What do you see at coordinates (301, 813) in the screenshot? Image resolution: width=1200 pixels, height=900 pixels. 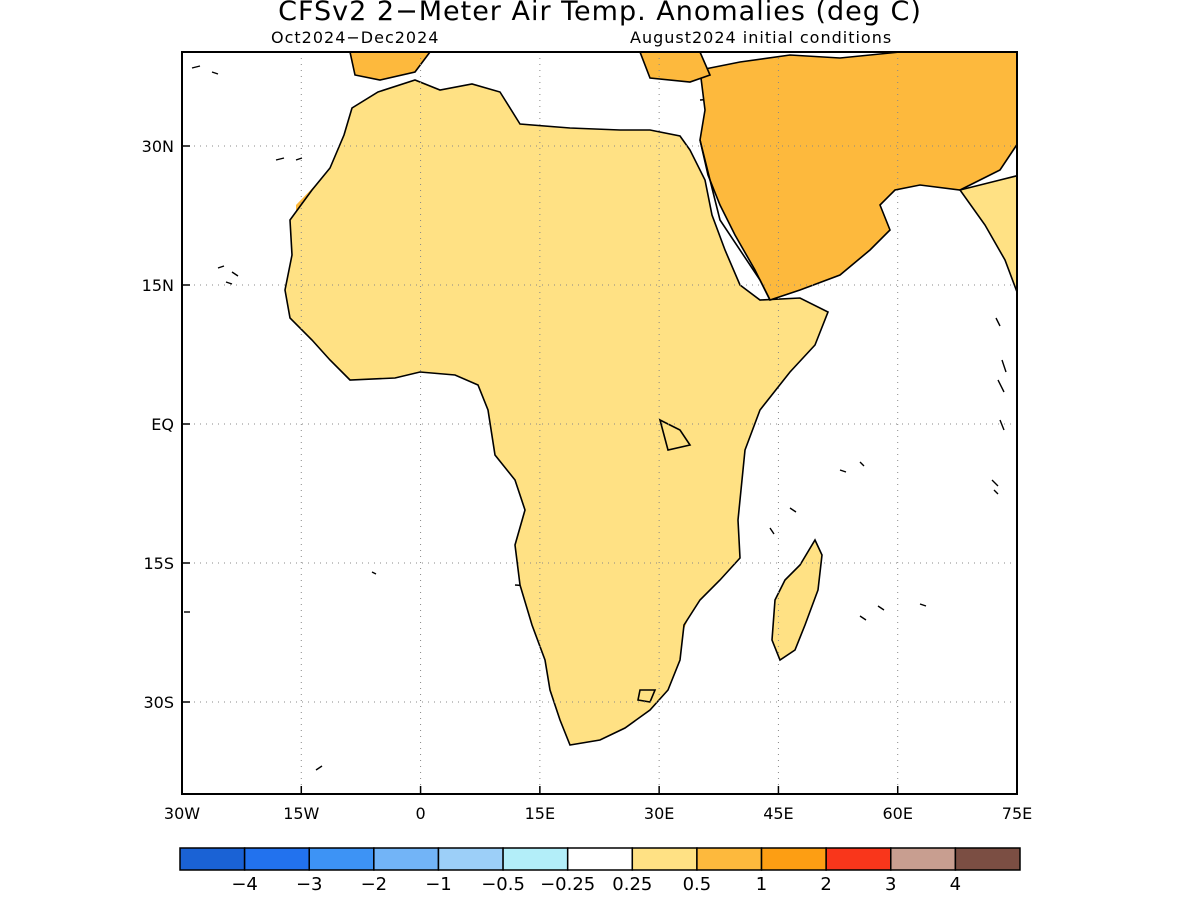 I see `lon-tick-label: 15W` at bounding box center [301, 813].